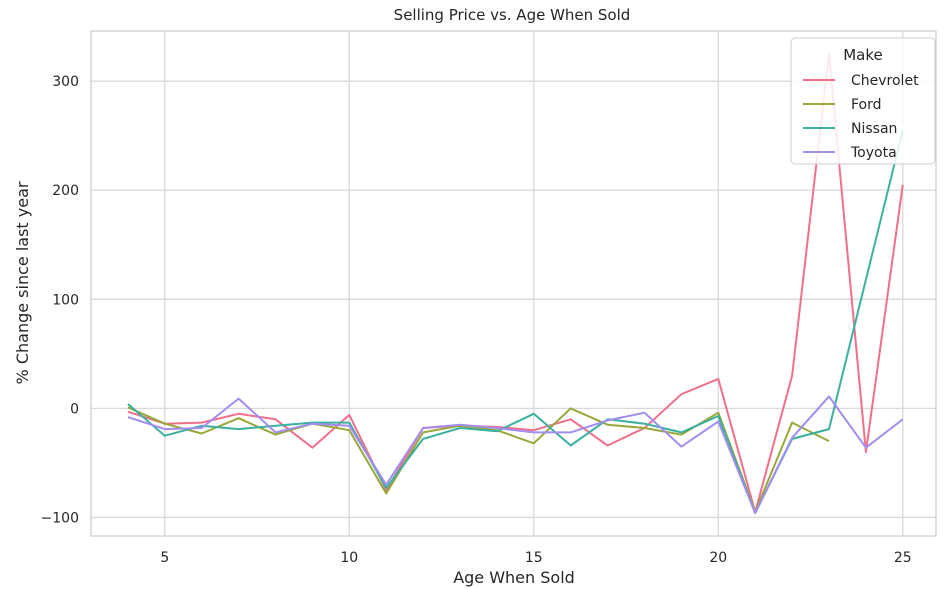  Describe the element at coordinates (861, 117) in the screenshot. I see `legend-items: Chevrolet Ford Nissan Toyota` at that location.